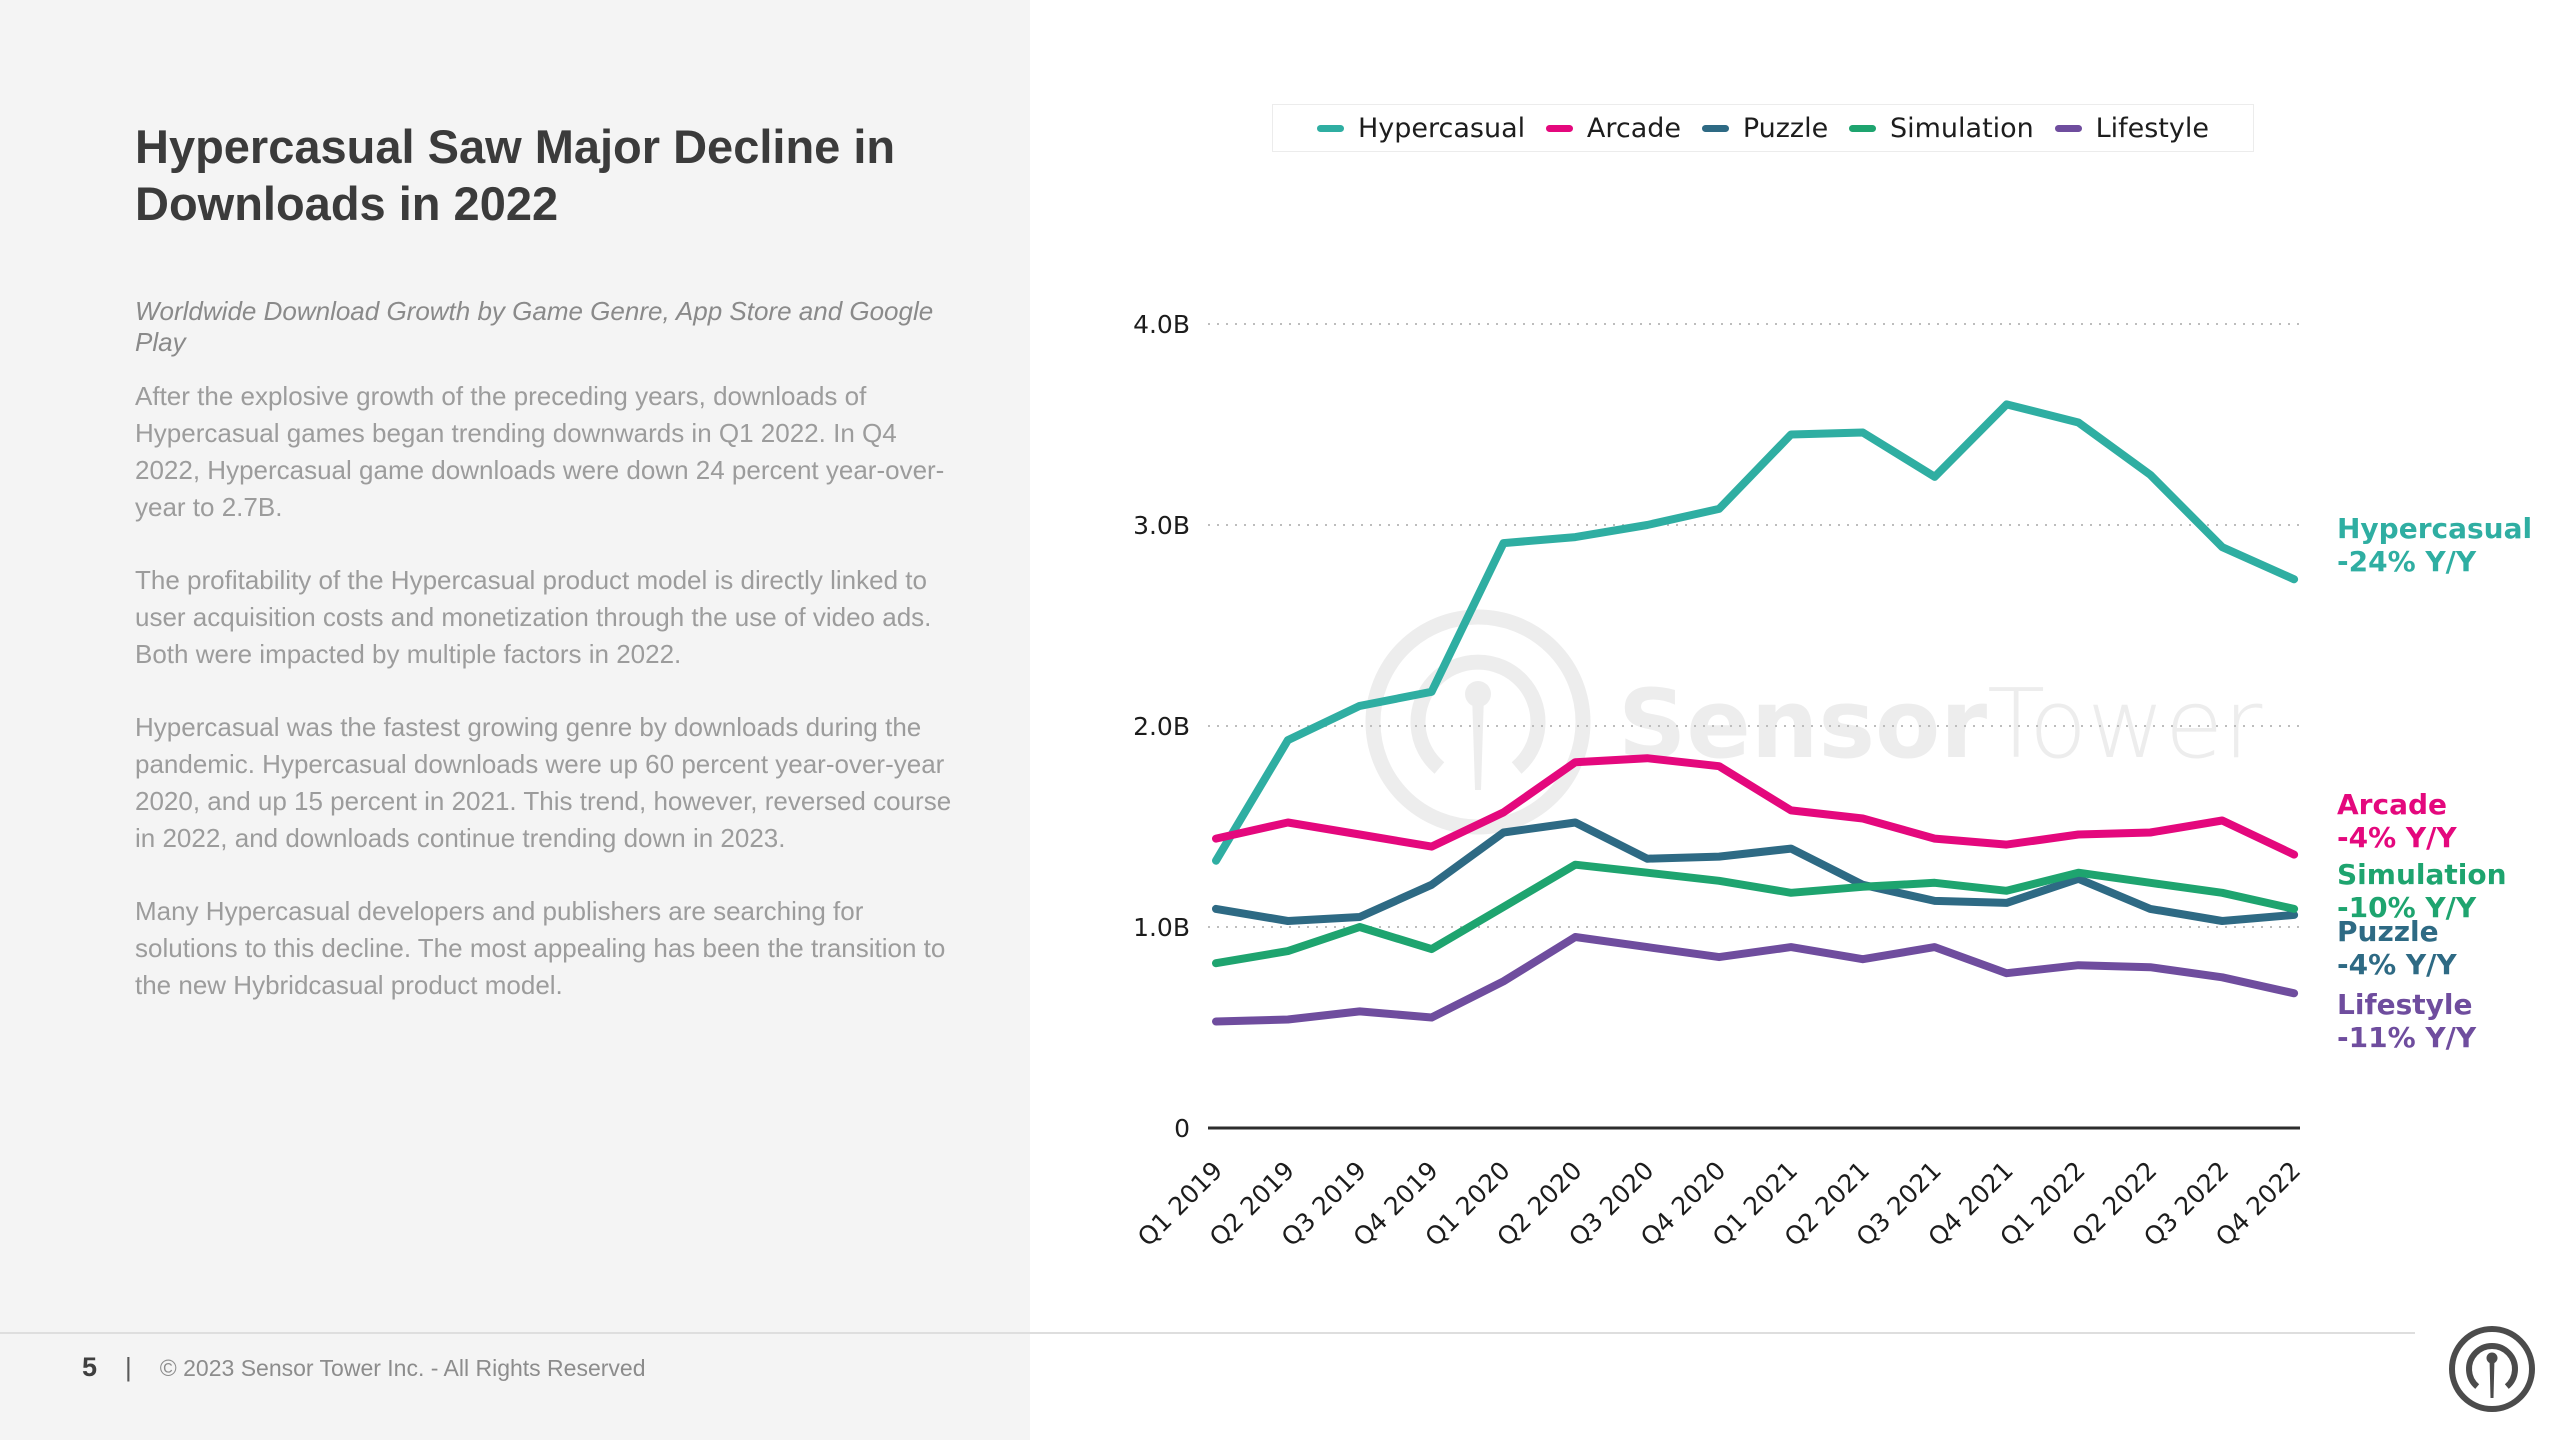 The image size is (2560, 1440). What do you see at coordinates (90, 1367) in the screenshot?
I see `page-number: 5` at bounding box center [90, 1367].